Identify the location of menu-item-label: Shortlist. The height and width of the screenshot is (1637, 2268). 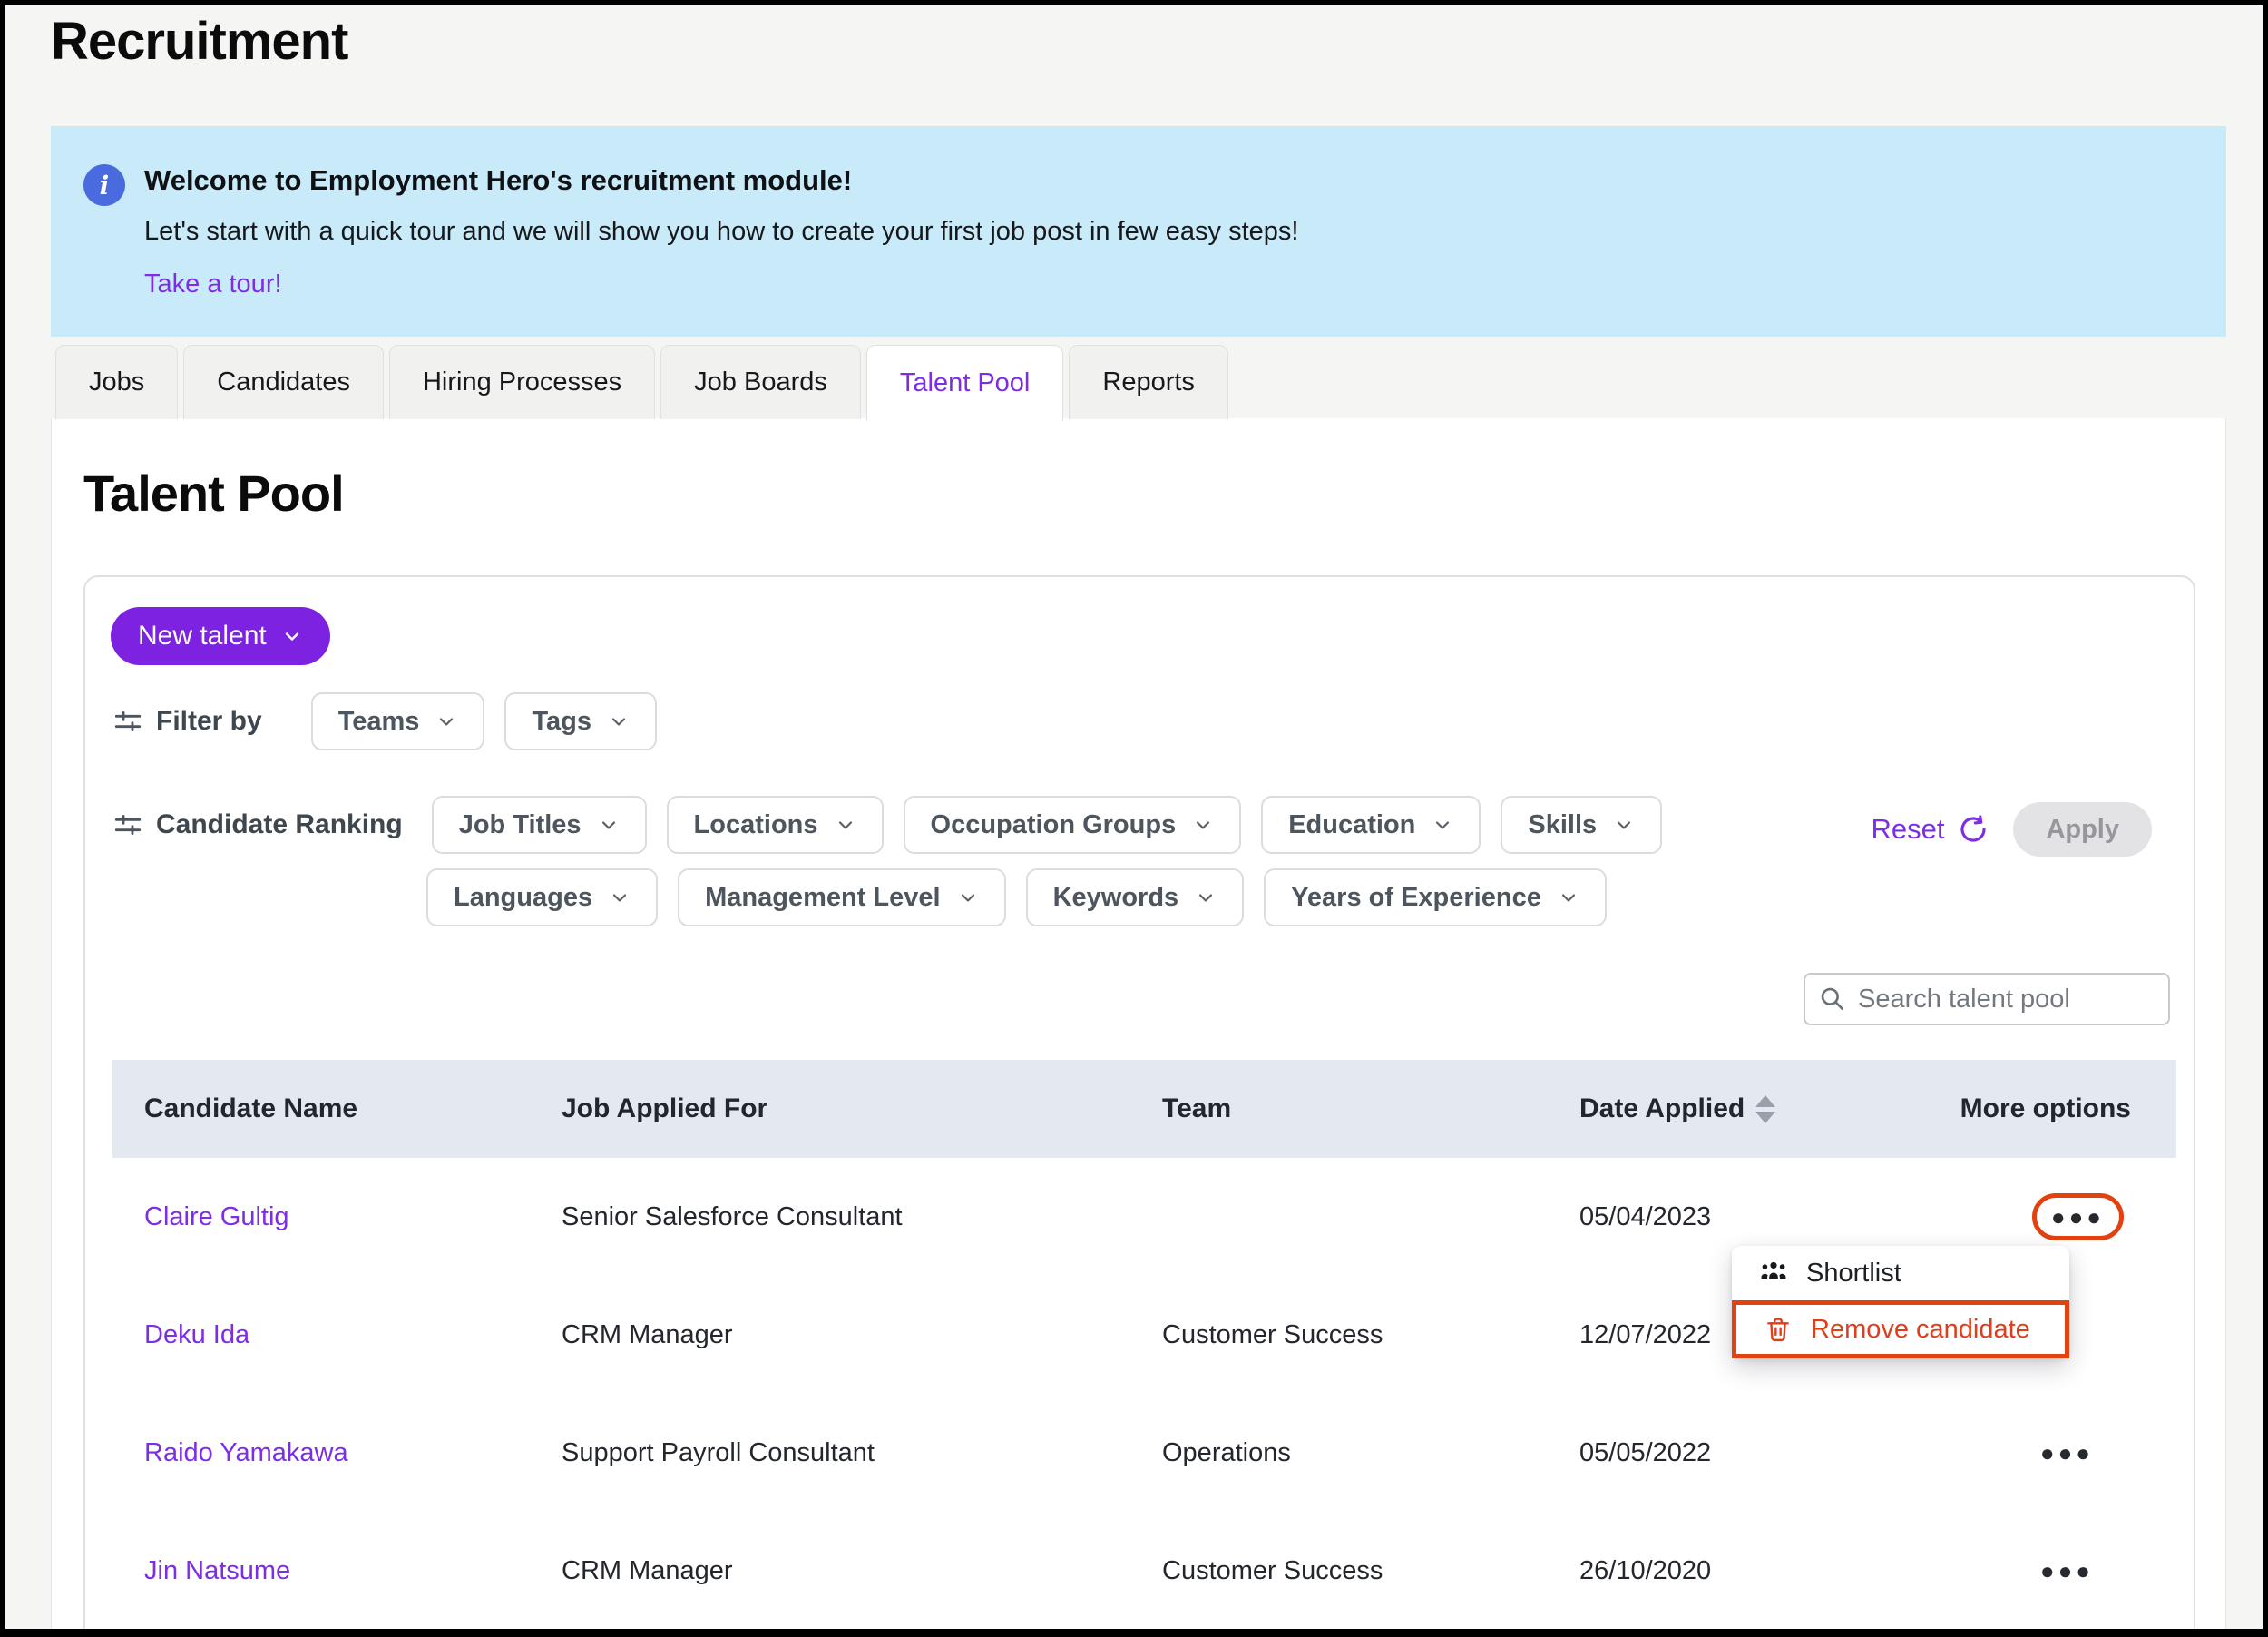
(1854, 1273).